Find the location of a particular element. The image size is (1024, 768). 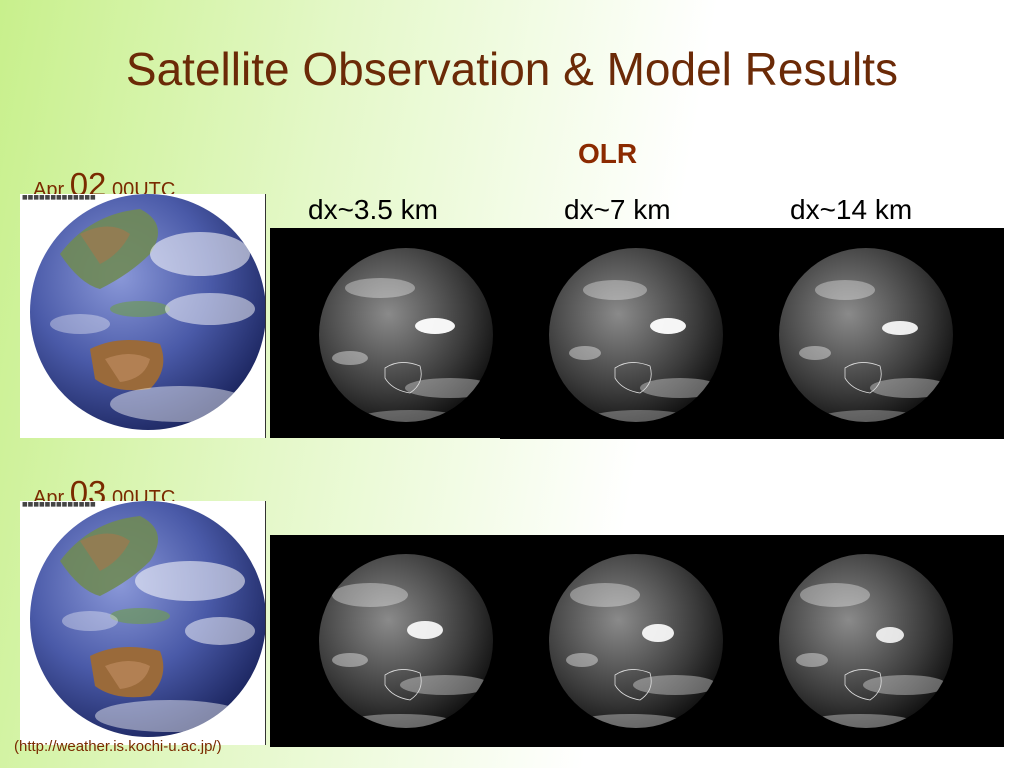

olr-model-panel-14km-apr03 is located at coordinates (867, 641).